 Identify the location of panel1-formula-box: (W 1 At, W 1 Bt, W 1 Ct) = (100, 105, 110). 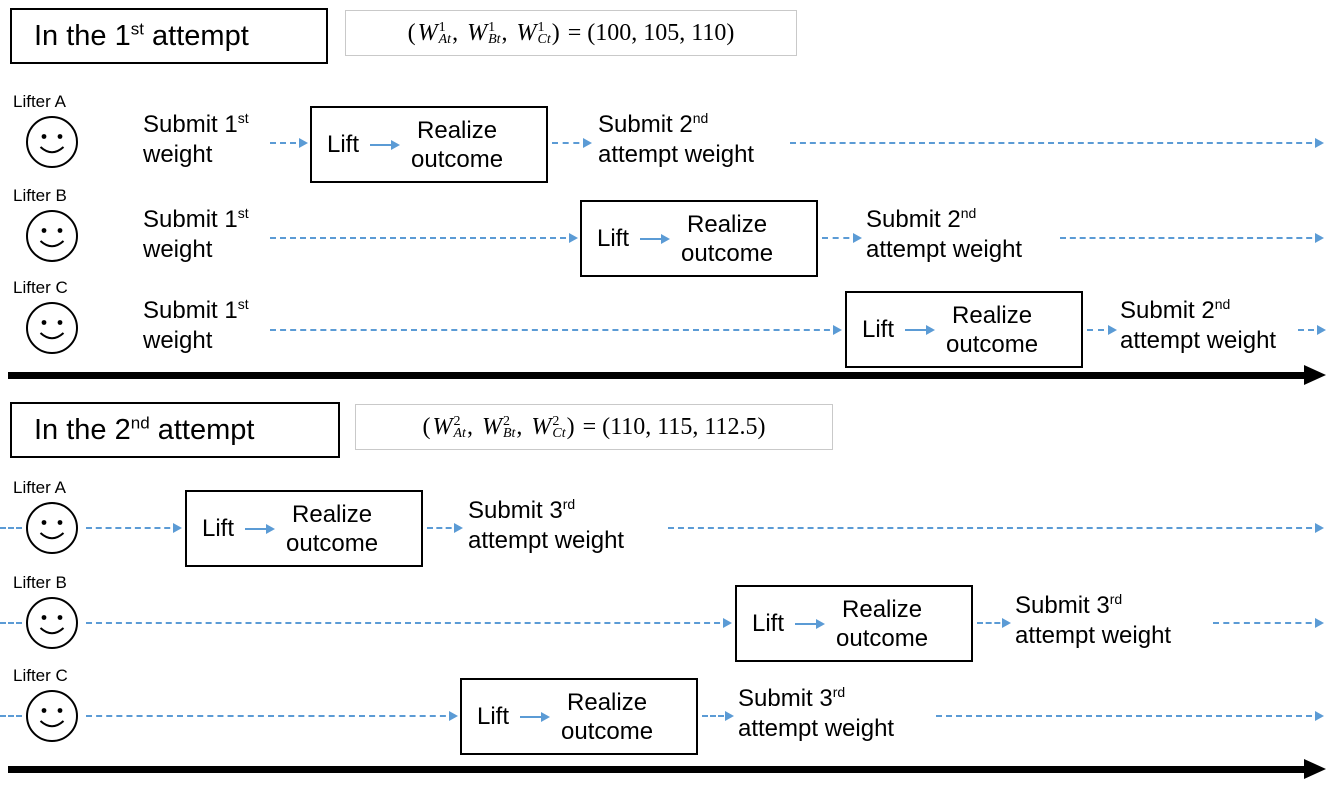
(571, 33).